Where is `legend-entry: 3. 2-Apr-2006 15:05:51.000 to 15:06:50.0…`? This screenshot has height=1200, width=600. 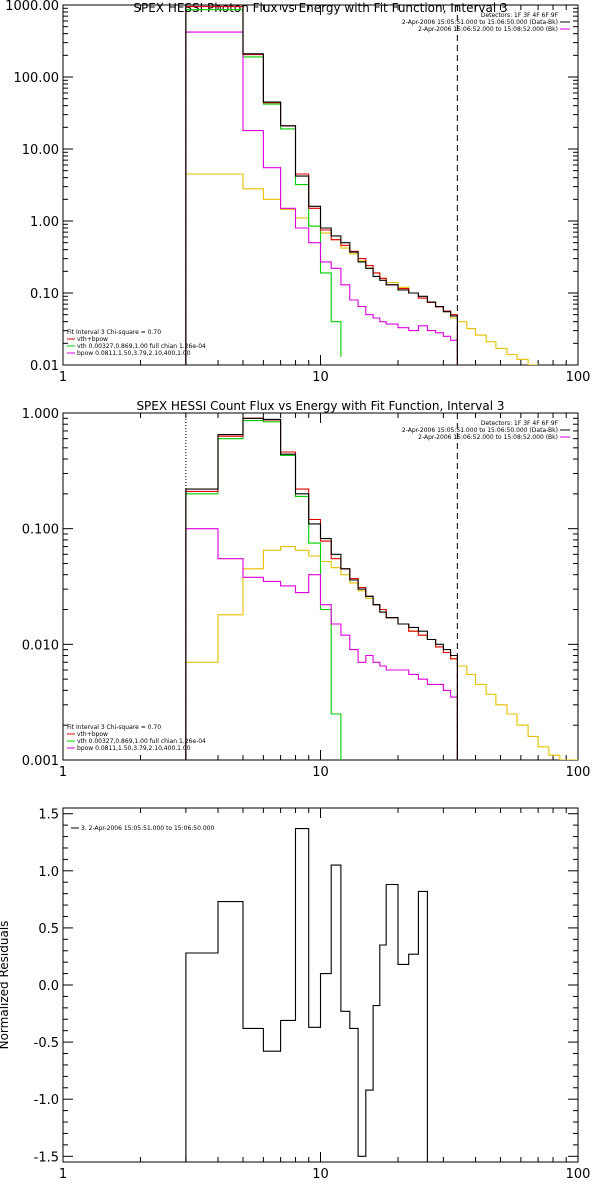 legend-entry: 3. 2-Apr-2006 15:05:51.000 to 15:06:50.0… is located at coordinates (147, 828).